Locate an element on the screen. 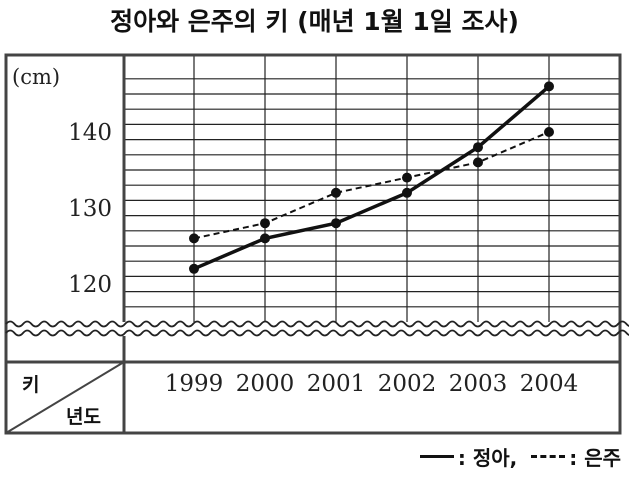 The width and height of the screenshot is (629, 477). y-tick-label: 130 is located at coordinates (90, 209).